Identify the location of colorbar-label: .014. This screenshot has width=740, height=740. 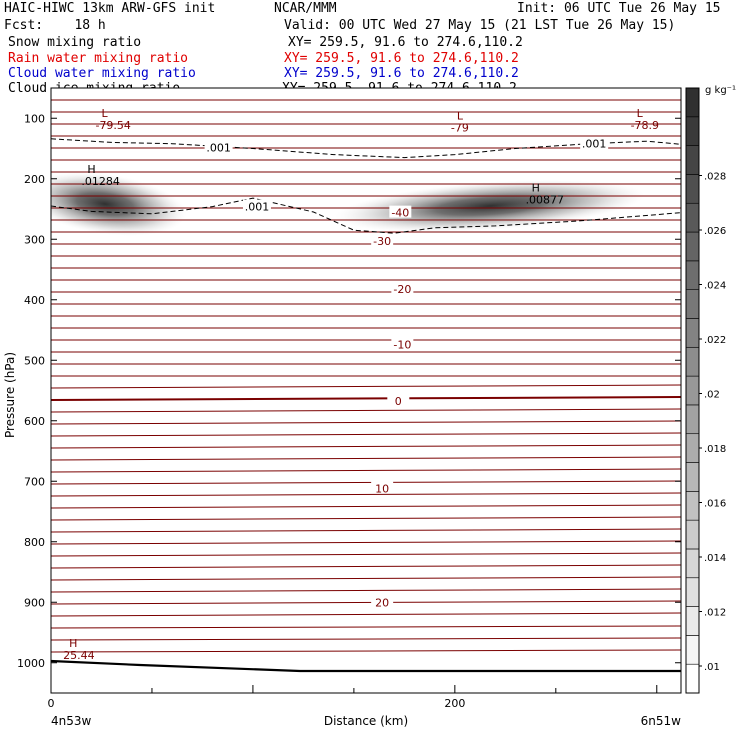
(715, 558).